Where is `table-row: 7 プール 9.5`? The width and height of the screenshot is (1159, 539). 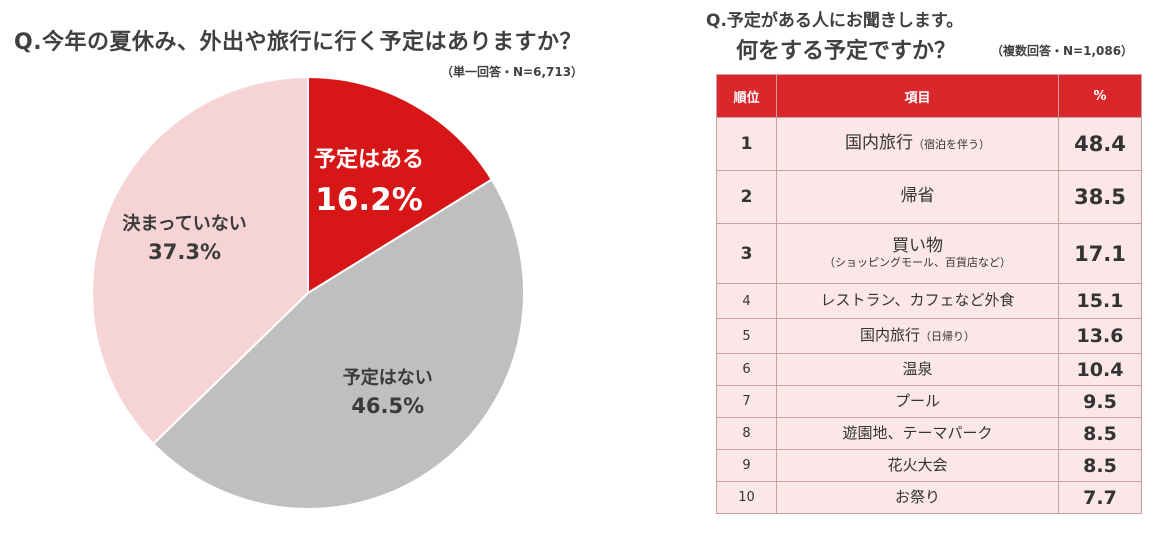
table-row: 7 プール 9.5 is located at coordinates (929, 401).